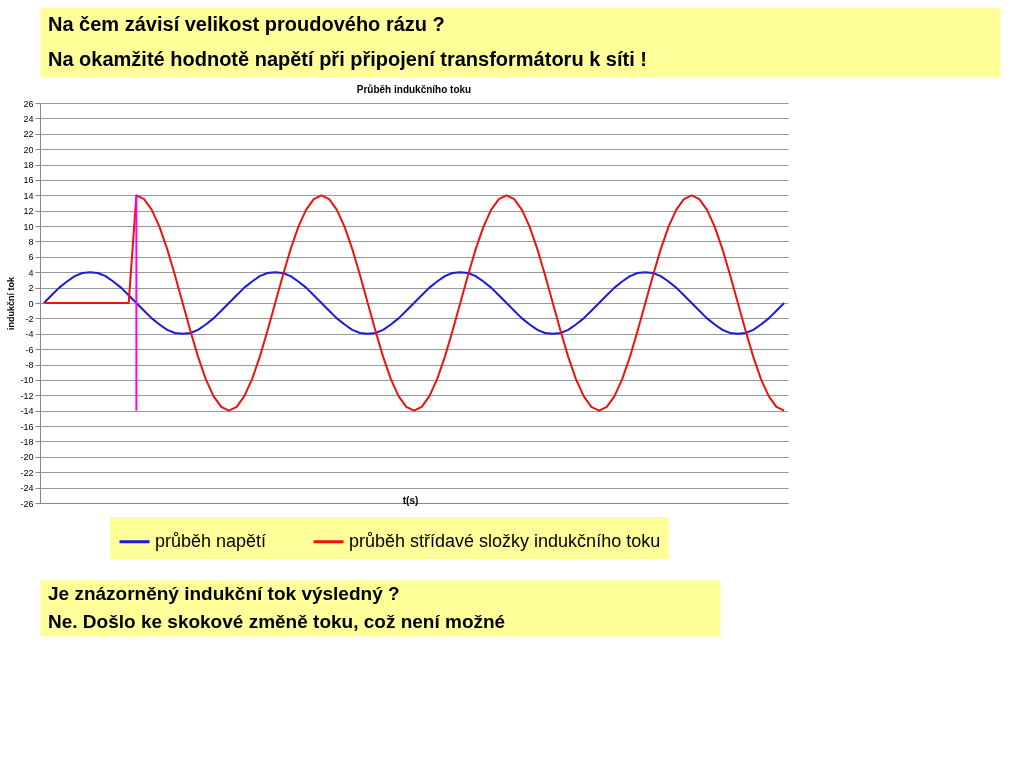  Describe the element at coordinates (31, 257) in the screenshot. I see `y-tick-label: 6` at that location.